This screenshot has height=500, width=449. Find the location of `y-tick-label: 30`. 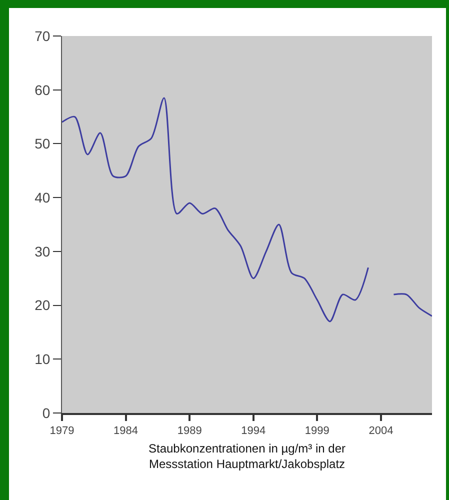

y-tick-label: 30 is located at coordinates (42, 251).